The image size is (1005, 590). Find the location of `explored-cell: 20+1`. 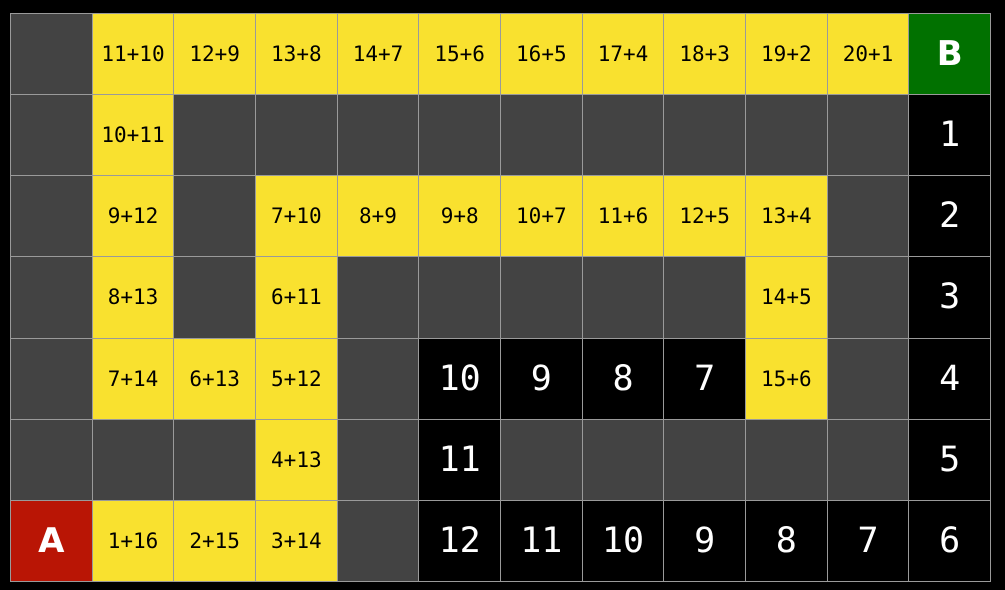

explored-cell: 20+1 is located at coordinates (868, 54).